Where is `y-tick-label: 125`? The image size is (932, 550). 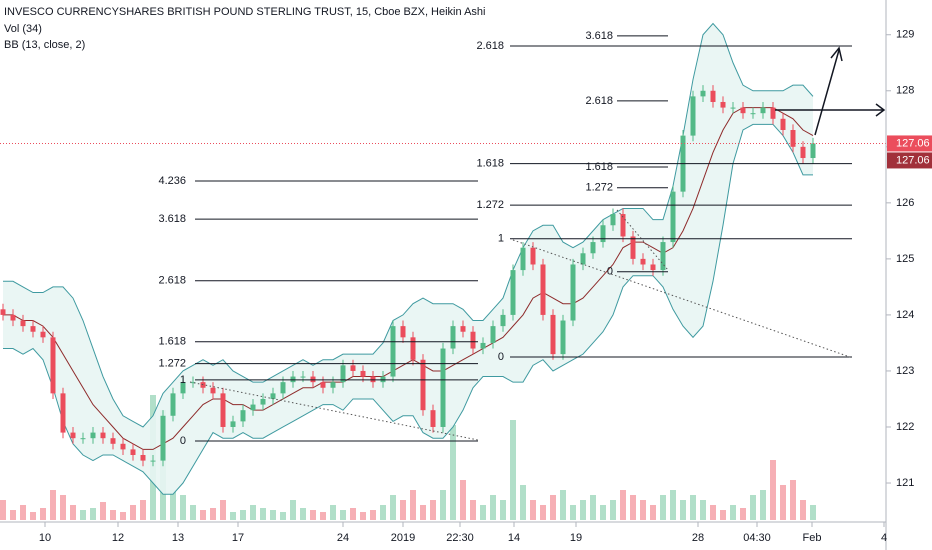 y-tick-label: 125 is located at coordinates (905, 259).